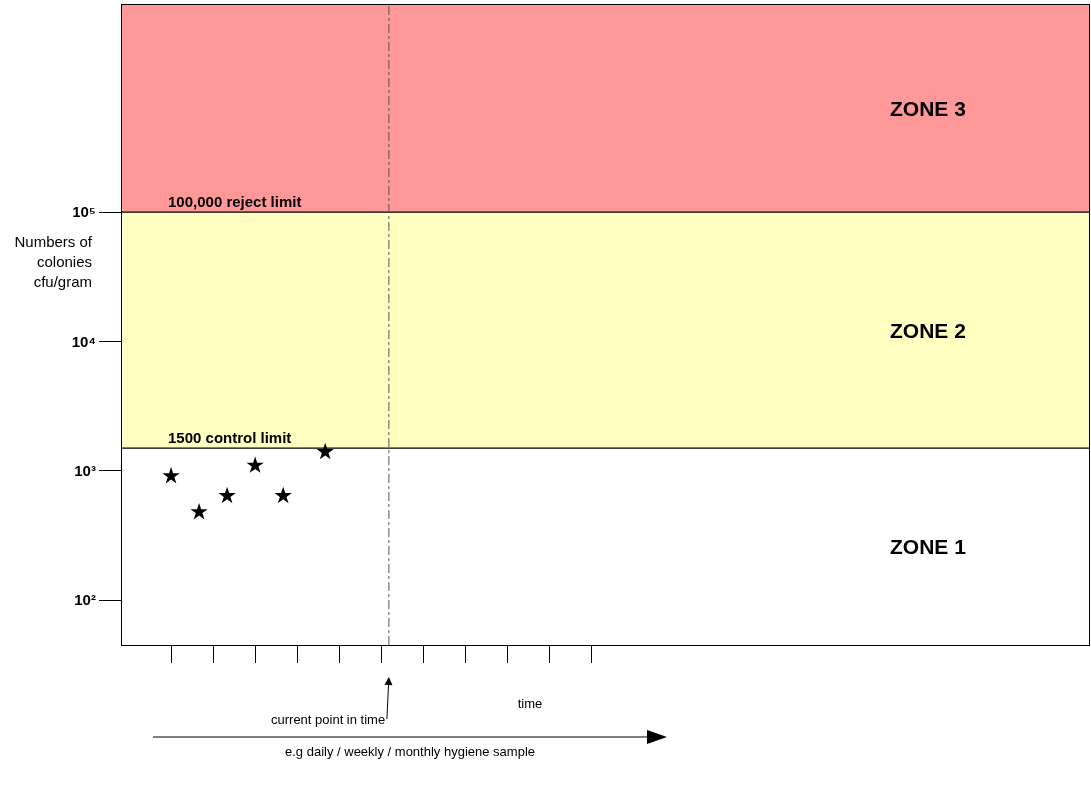 The image size is (1091, 796). Describe the element at coordinates (83, 341) in the screenshot. I see `y-tick-label: 10⁴` at that location.